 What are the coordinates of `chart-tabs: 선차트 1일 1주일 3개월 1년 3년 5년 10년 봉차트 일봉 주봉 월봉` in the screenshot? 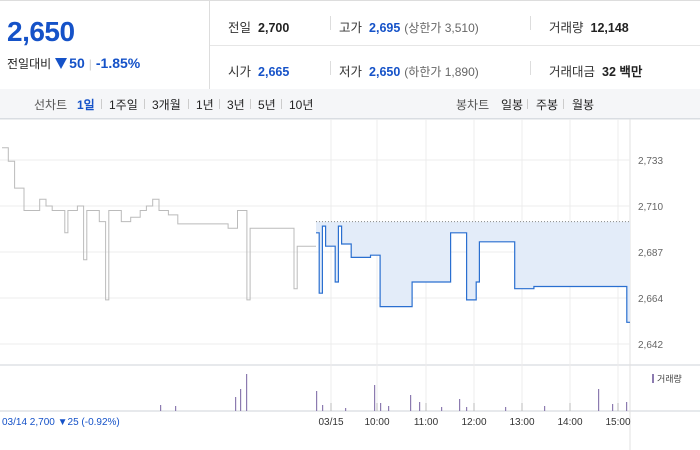 It's located at (350, 104).